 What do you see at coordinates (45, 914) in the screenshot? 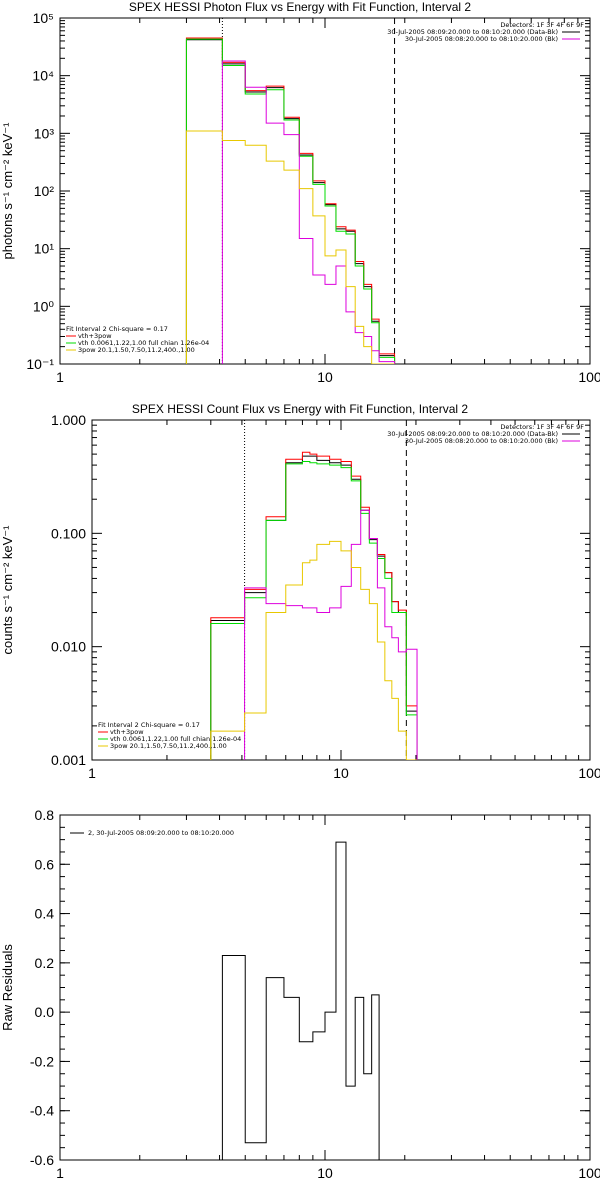
I see `y-tick-label: 0.4` at bounding box center [45, 914].